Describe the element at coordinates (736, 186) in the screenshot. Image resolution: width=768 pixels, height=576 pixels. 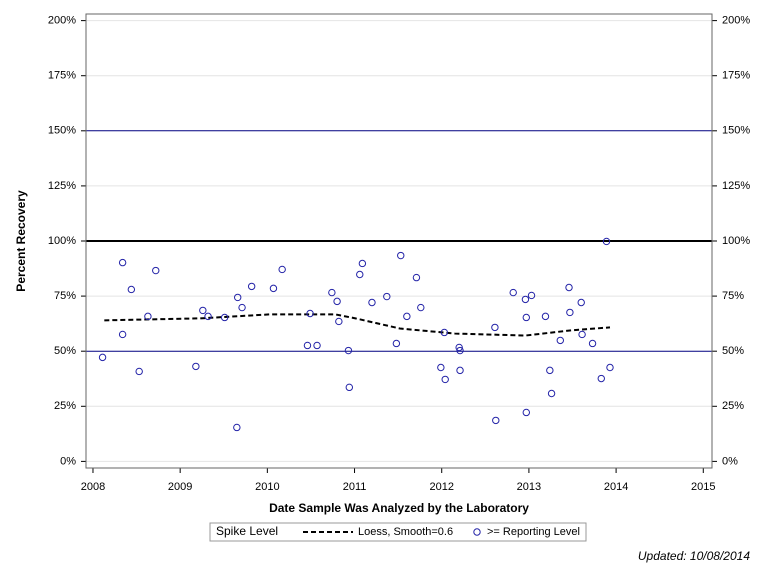
I see `y2-tick-label: 125%` at that location.